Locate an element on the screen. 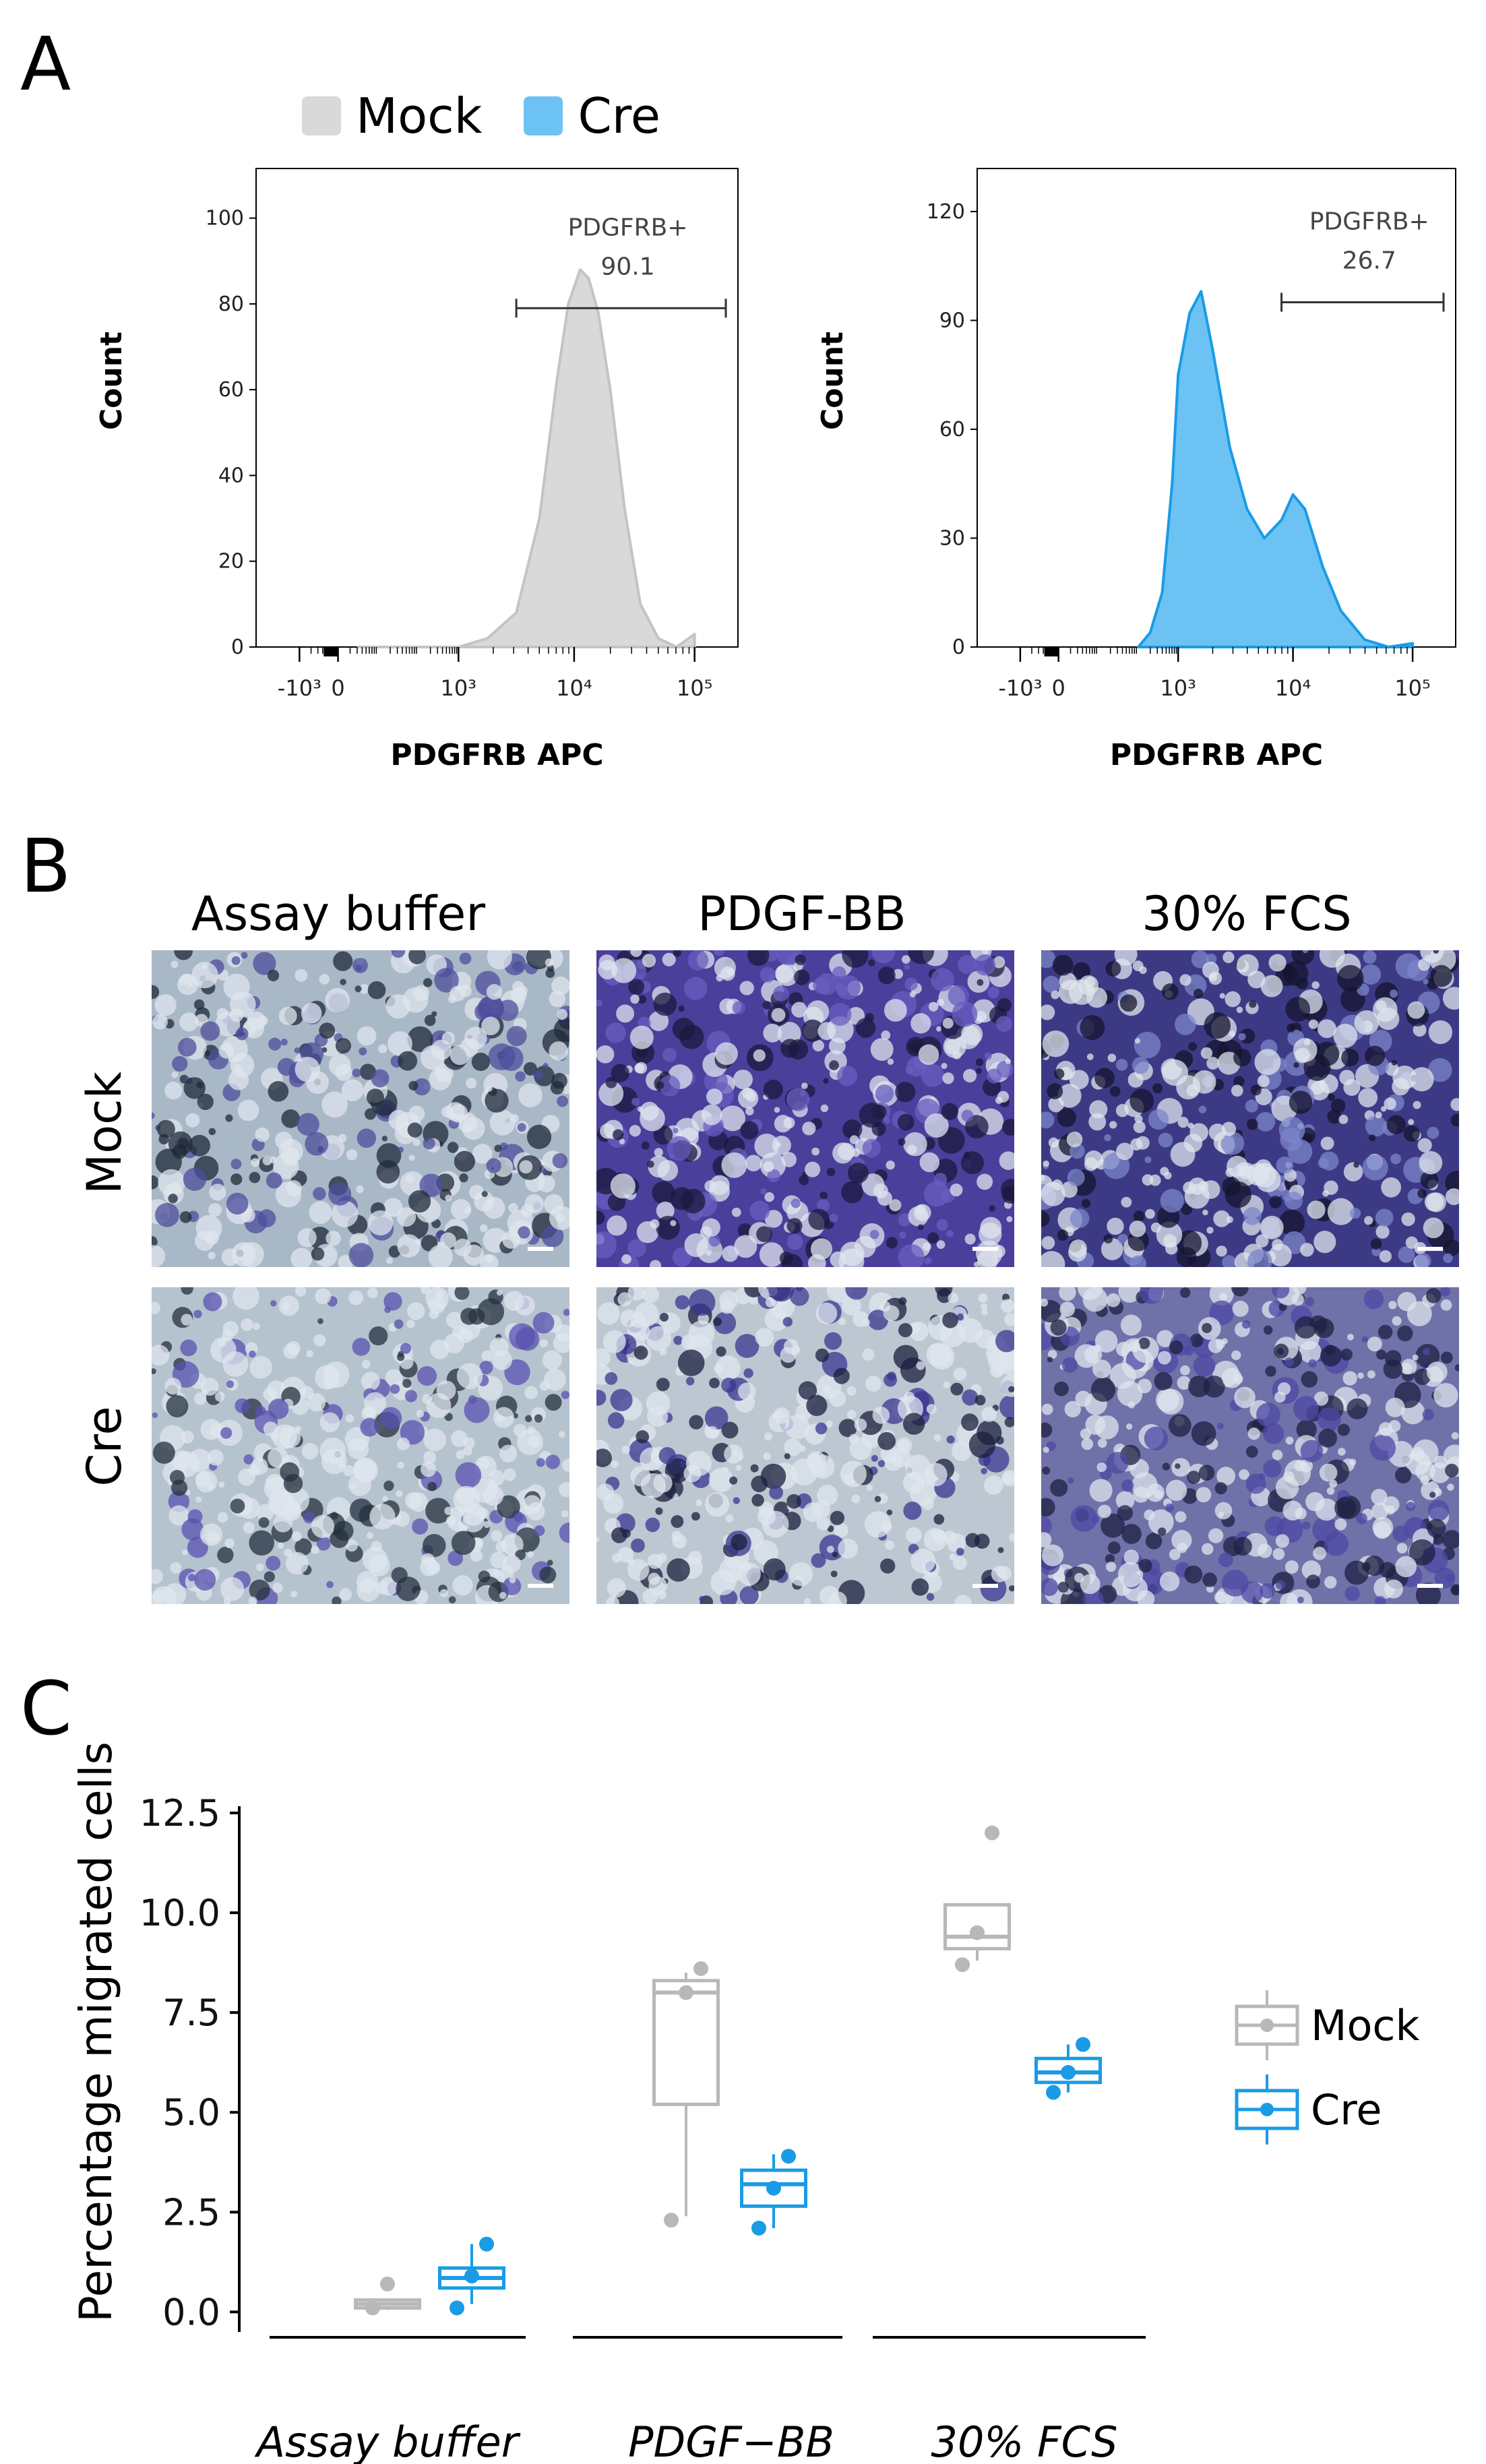 The image size is (1486, 2464). y-axis-label: Count is located at coordinates (111, 381).